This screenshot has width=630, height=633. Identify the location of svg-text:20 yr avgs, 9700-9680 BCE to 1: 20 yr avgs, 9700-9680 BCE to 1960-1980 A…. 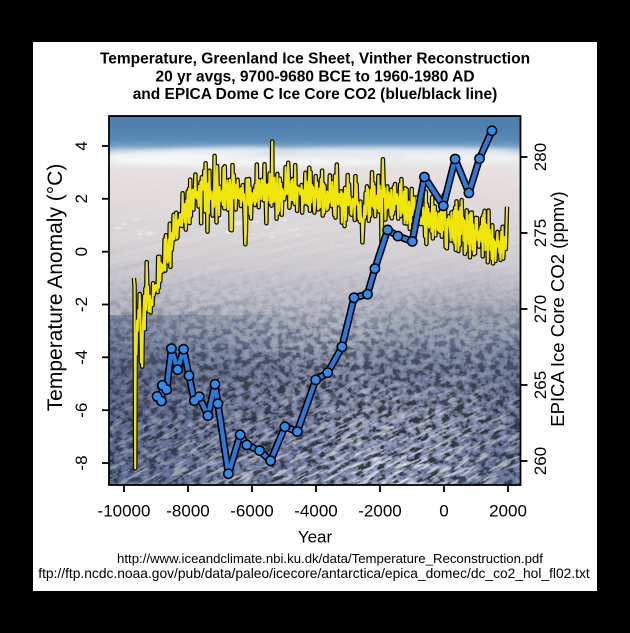
(314, 76).